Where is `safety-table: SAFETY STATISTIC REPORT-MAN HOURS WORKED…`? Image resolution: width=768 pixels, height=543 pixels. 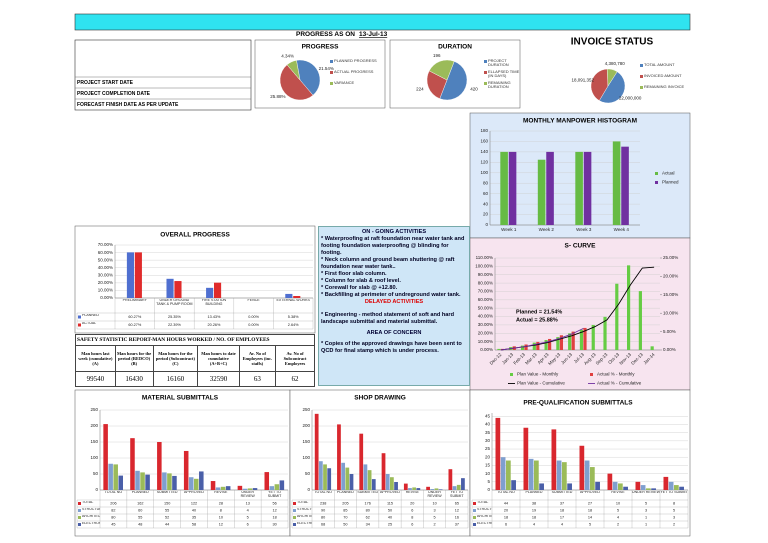
safety-table: SAFETY STATISTIC REPORT-MAN HOURS WORKED… is located at coordinates (195, 360).